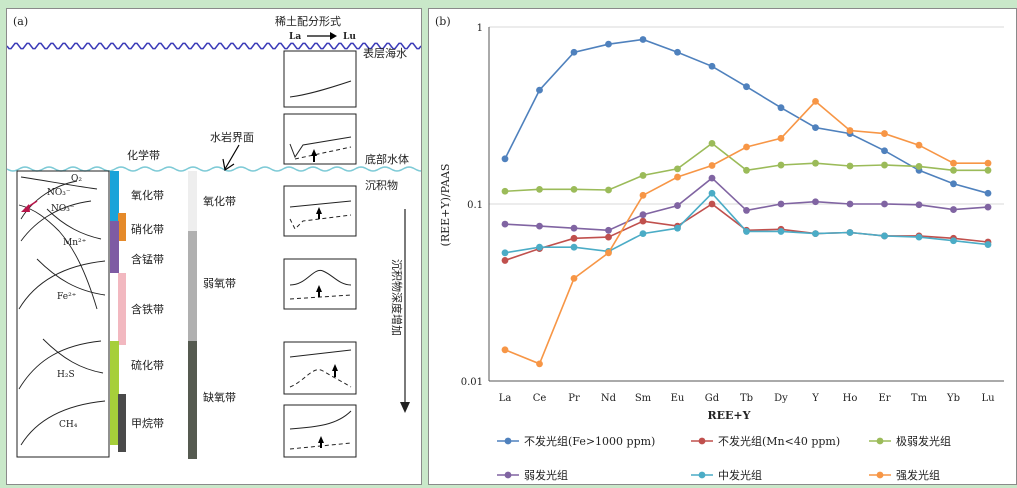 This screenshot has width=1017, height=488. I want to click on point-3-Lu, so click(988, 207).